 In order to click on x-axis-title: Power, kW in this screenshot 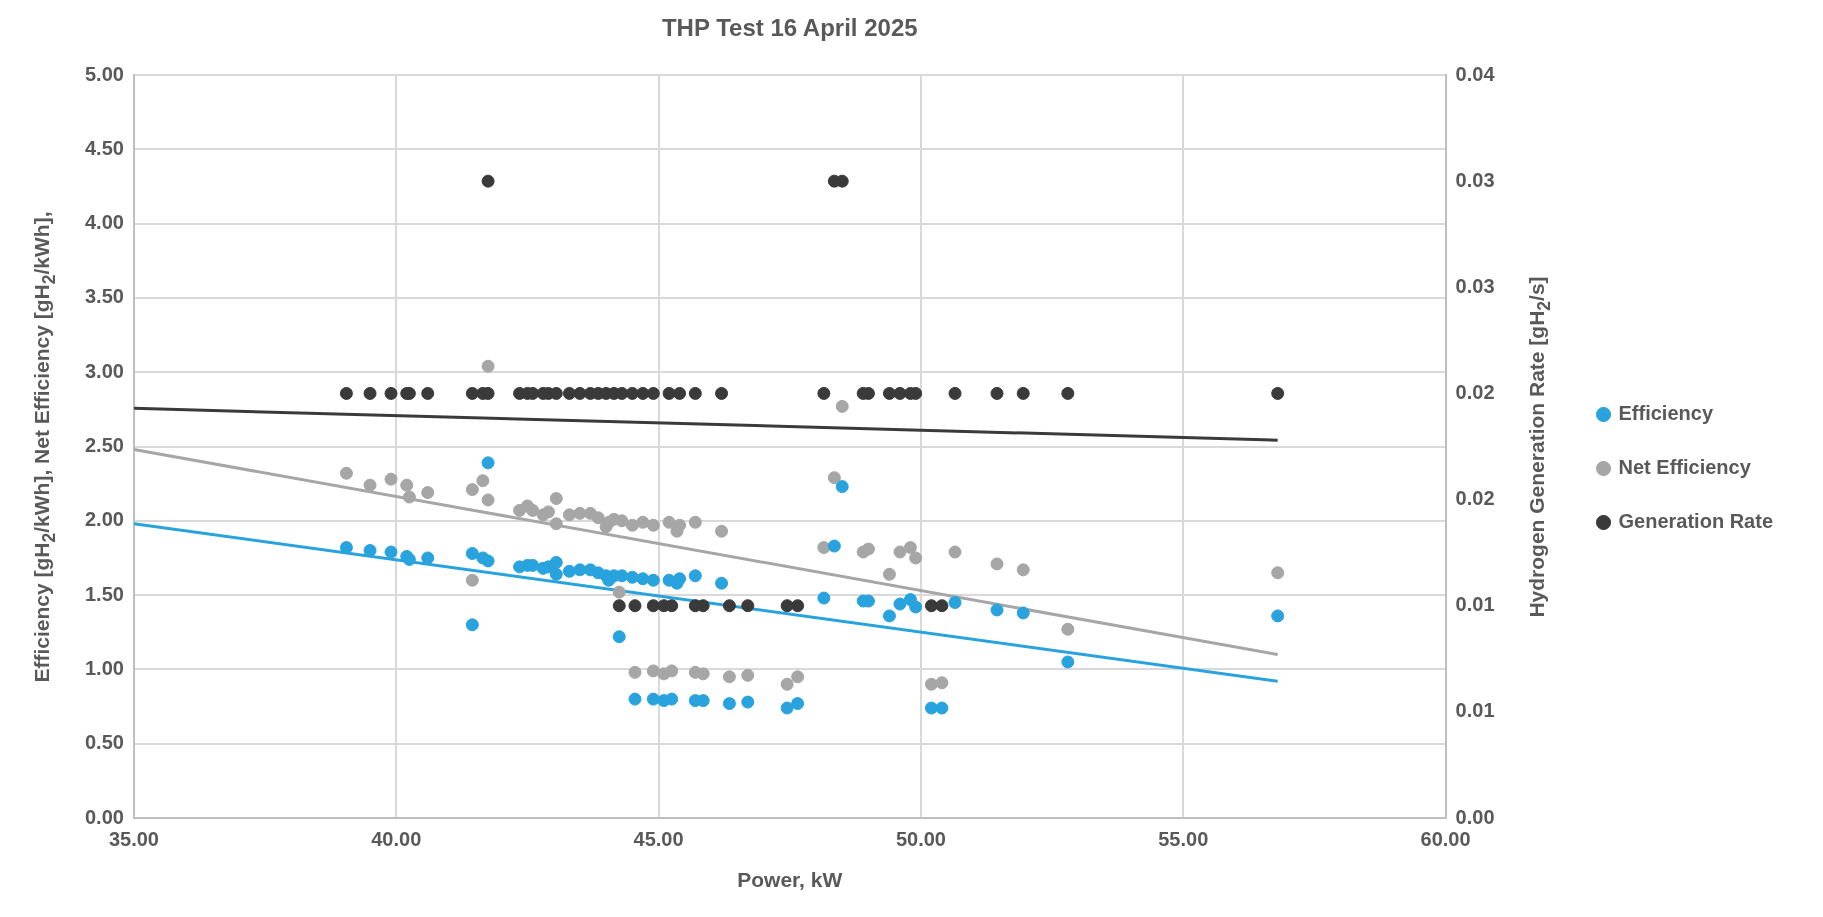, I will do `click(790, 880)`.